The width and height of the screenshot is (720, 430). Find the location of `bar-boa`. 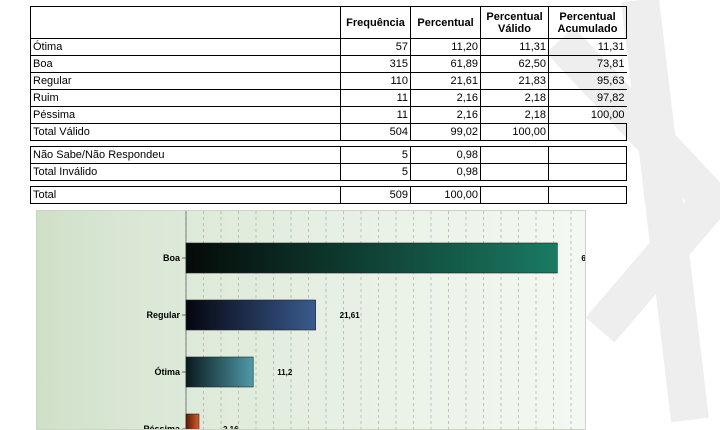

bar-boa is located at coordinates (371, 258).